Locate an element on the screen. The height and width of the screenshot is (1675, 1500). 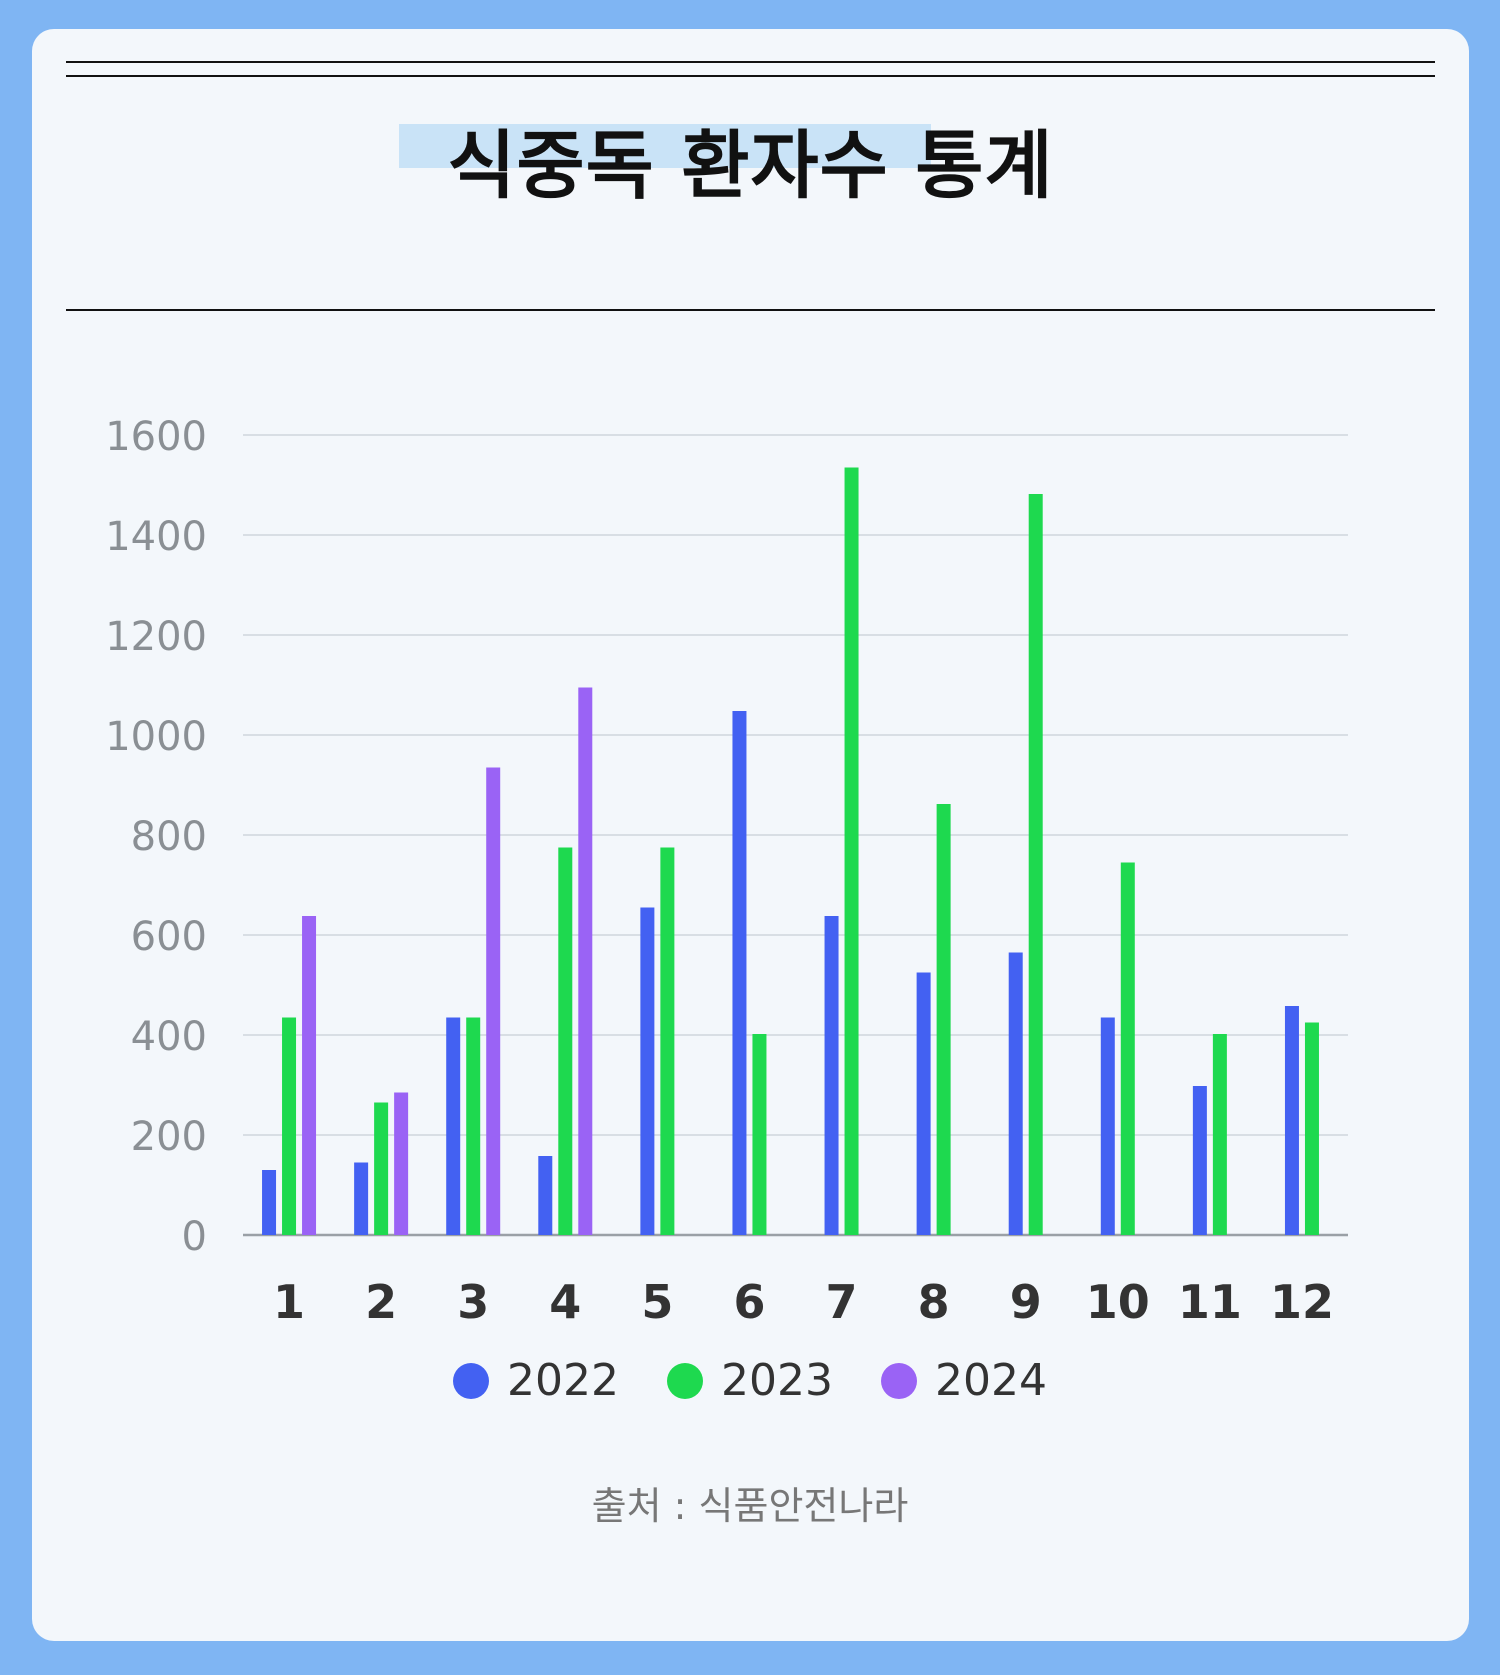
legend-item-2022: 2022 is located at coordinates (536, 1380).